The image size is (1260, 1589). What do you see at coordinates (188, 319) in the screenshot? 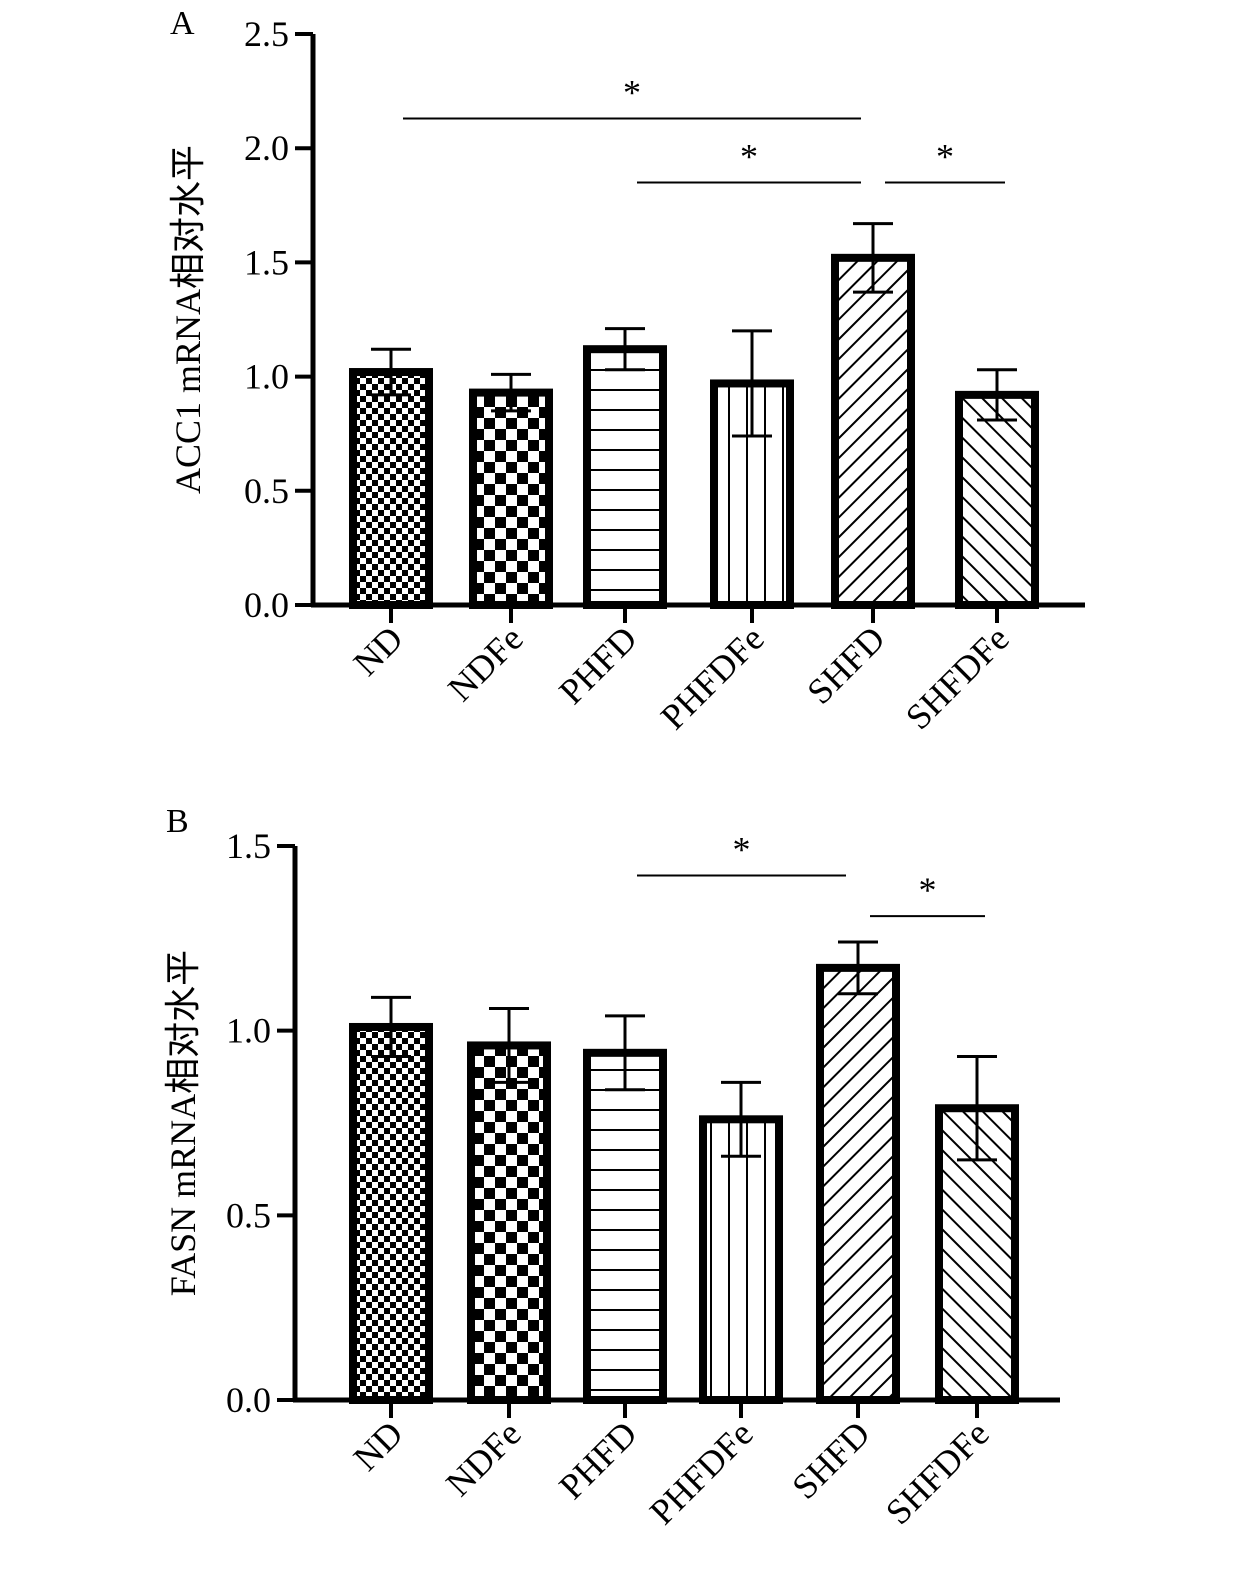
I see `y-axis-title: ACC1 mRNA相对水平` at bounding box center [188, 319].